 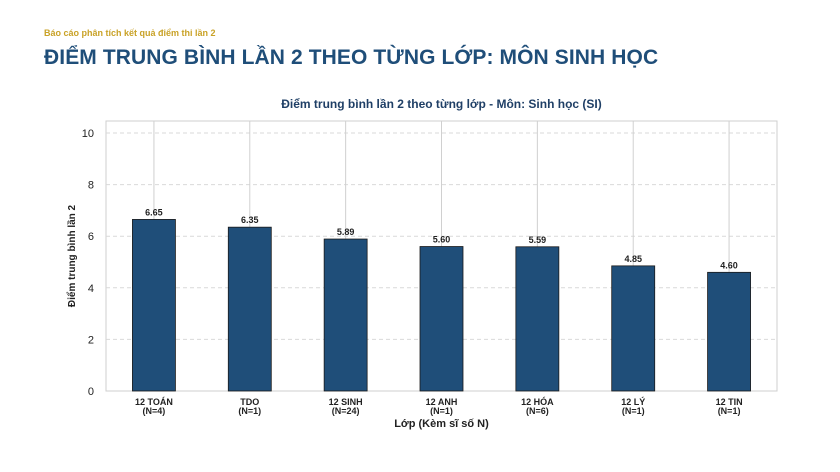 I want to click on value-label: 4.60, so click(x=729, y=265).